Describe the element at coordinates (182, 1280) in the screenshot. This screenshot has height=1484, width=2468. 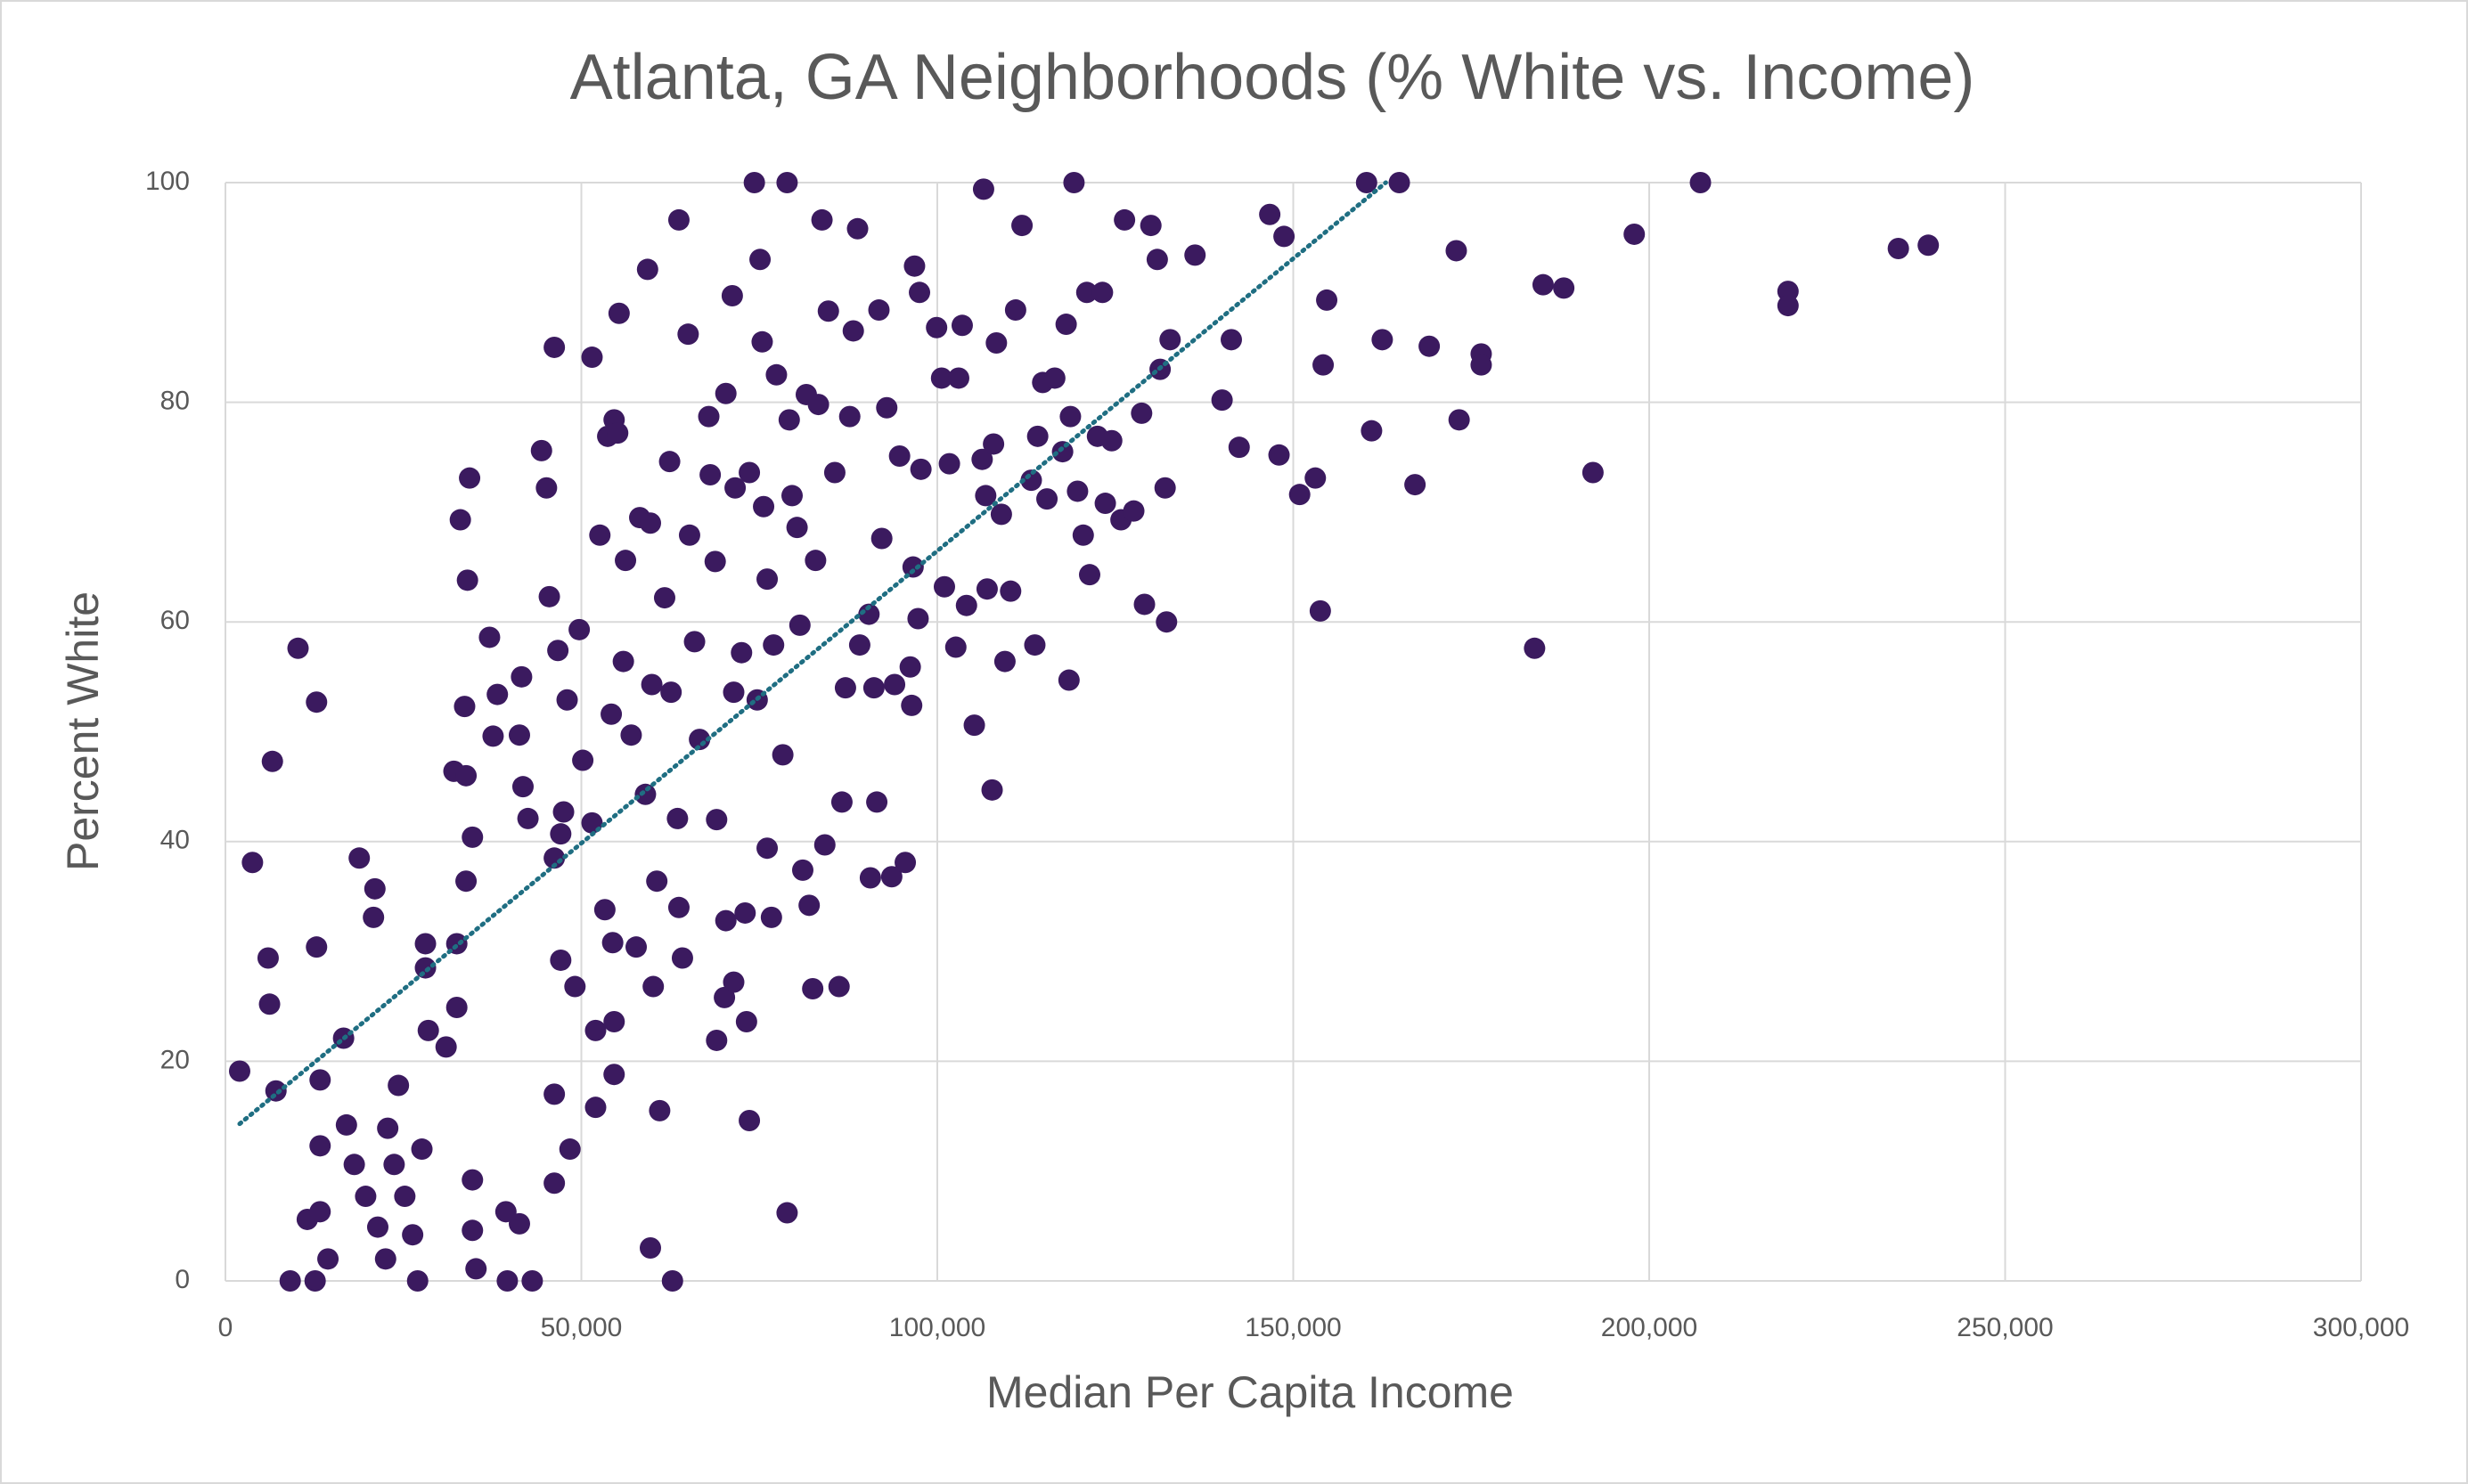
I see `y-tick-label: 0` at that location.